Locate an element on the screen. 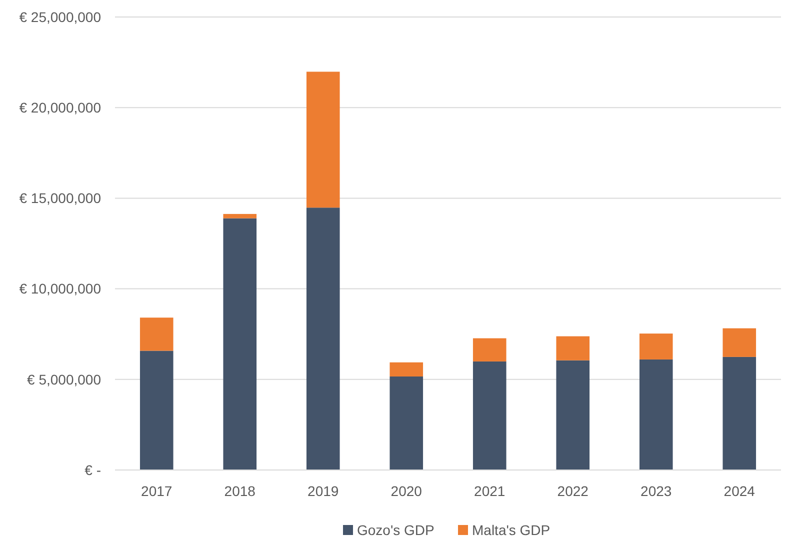 Image resolution: width=801 pixels, height=549 pixels. x-tick-label: 2020 is located at coordinates (406, 491).